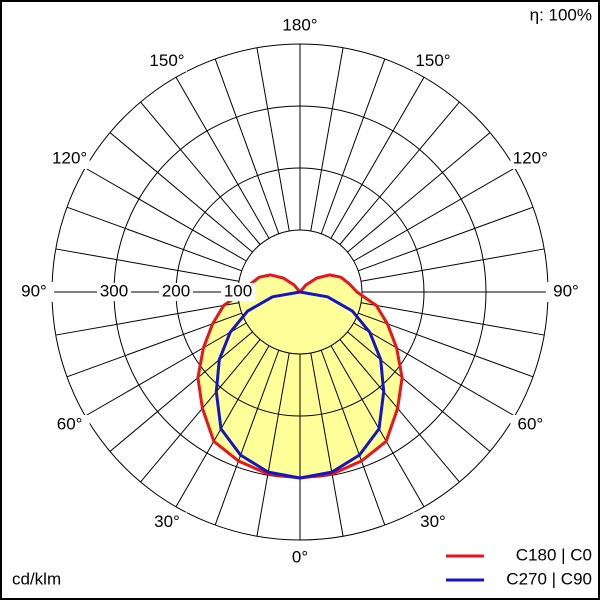  Describe the element at coordinates (36, 578) in the screenshot. I see `unit-label: cd/klm` at that location.